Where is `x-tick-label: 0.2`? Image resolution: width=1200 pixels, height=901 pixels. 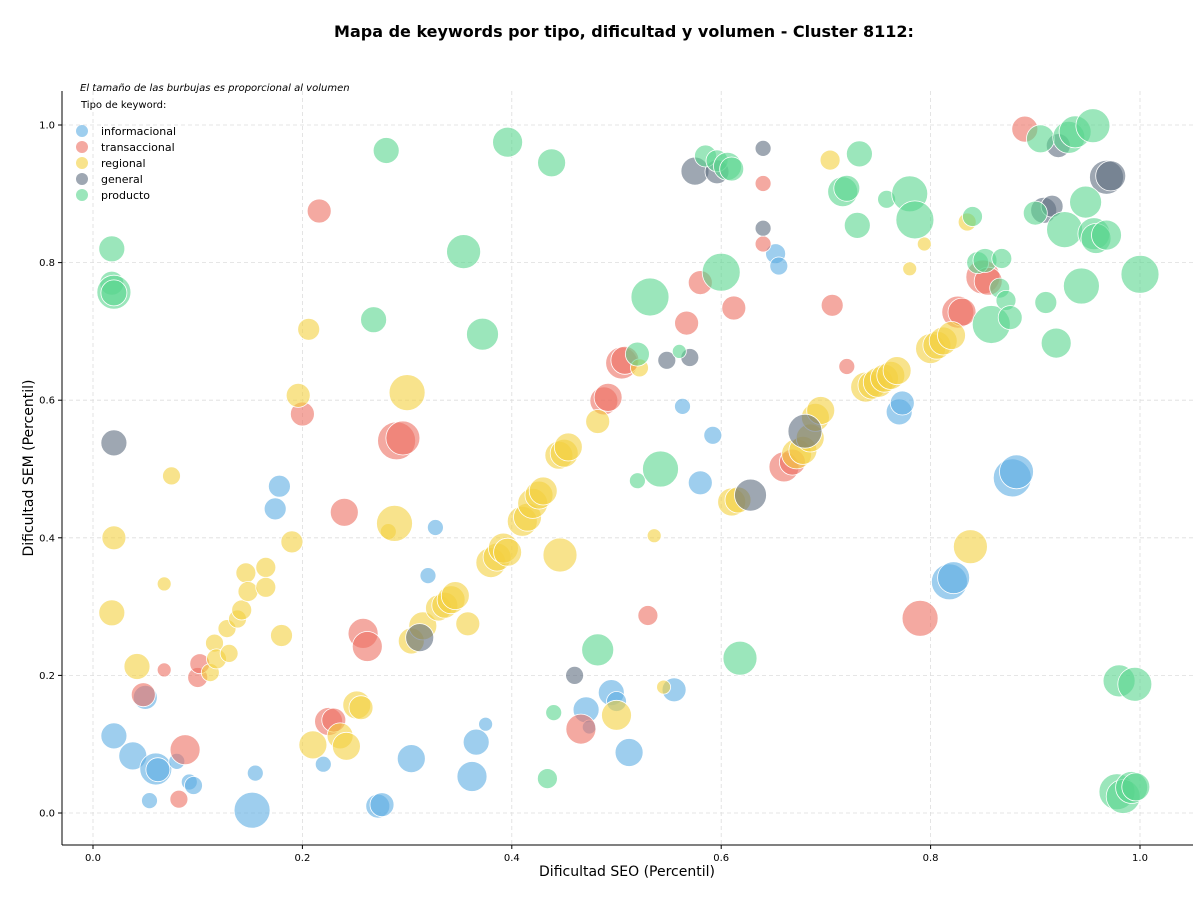 x-tick-label: 0.2 is located at coordinates (302, 858).